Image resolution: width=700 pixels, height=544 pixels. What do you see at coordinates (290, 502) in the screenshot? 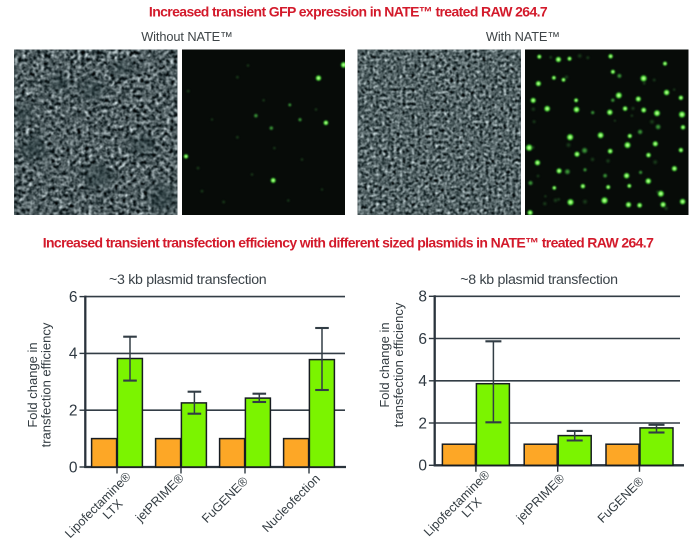
I see `svg-text: Nucleofection` at bounding box center [290, 502].